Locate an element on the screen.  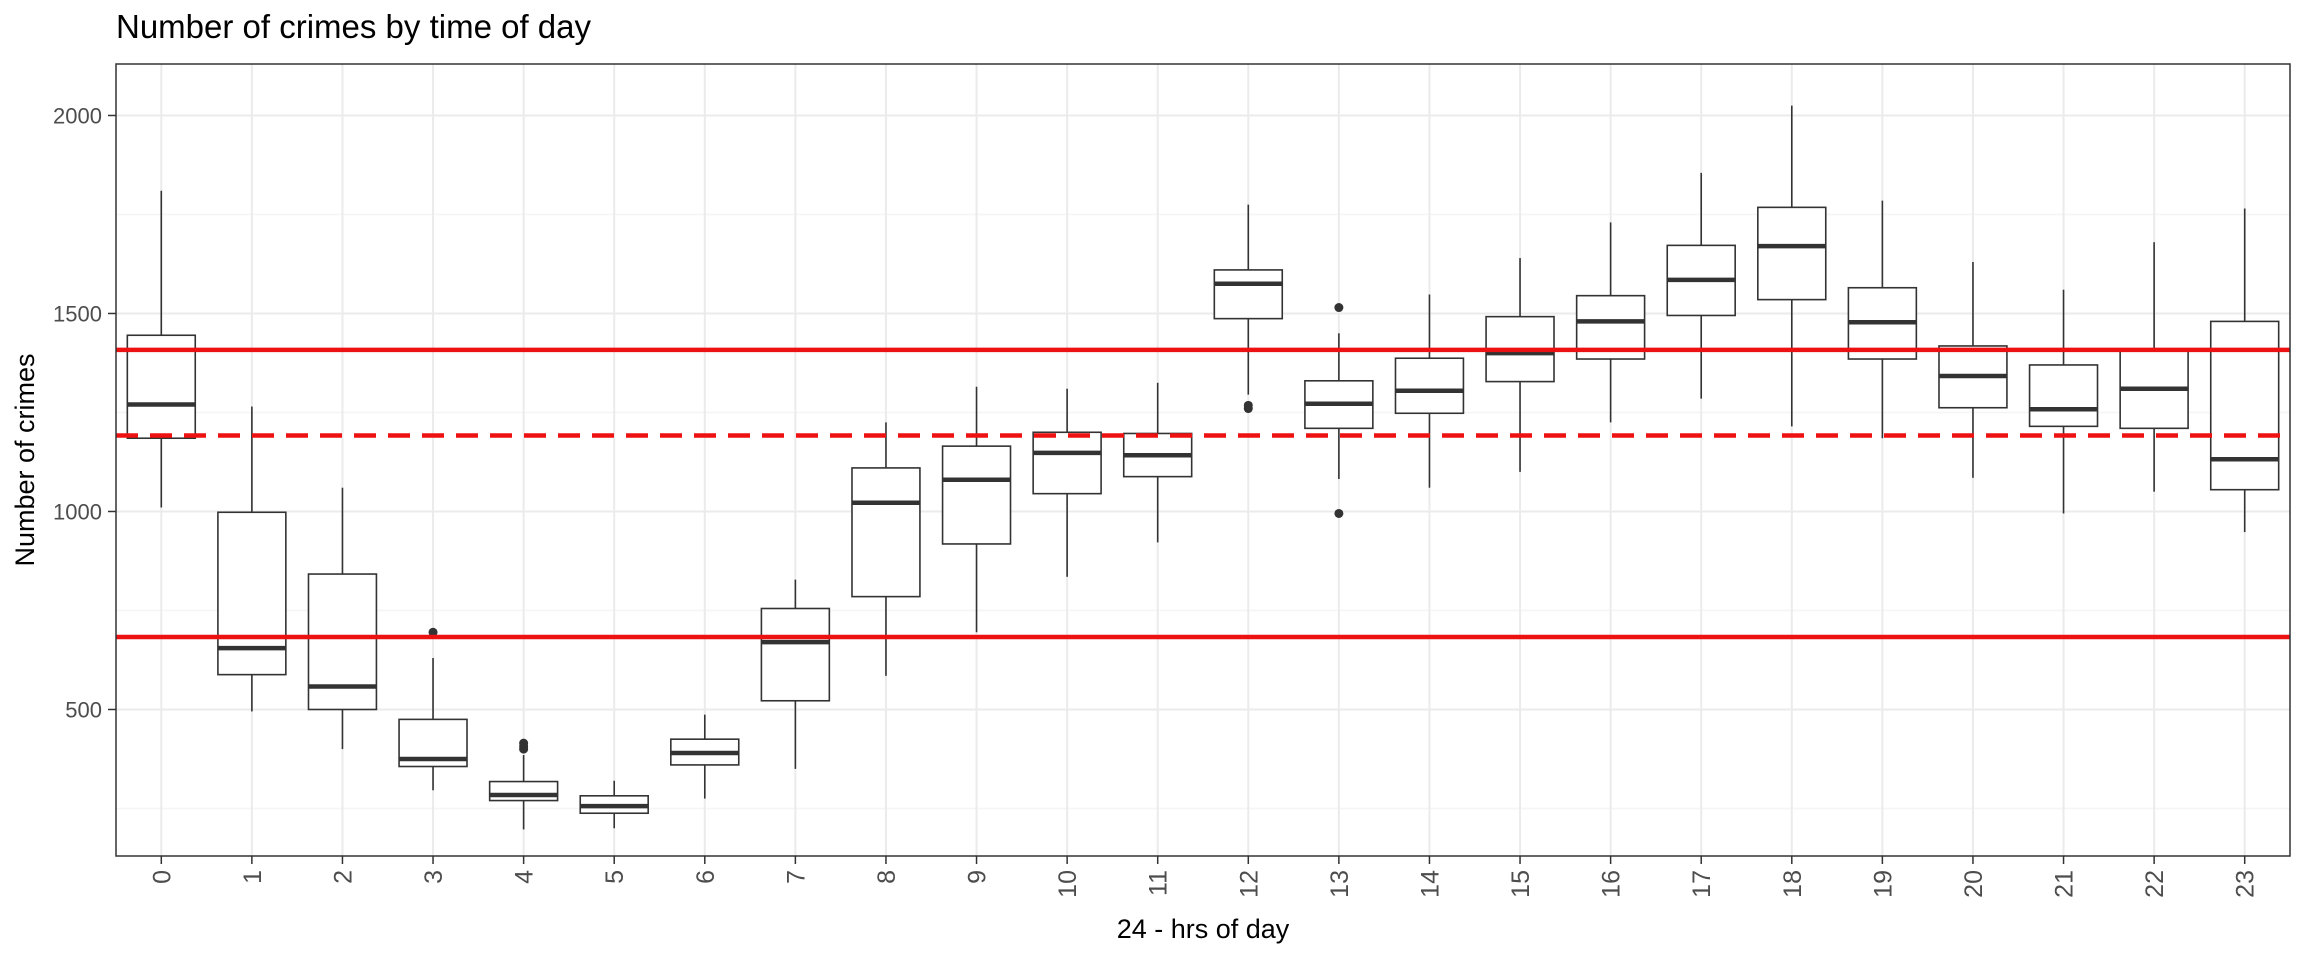
x-tick-label: 1 is located at coordinates (253, 877).